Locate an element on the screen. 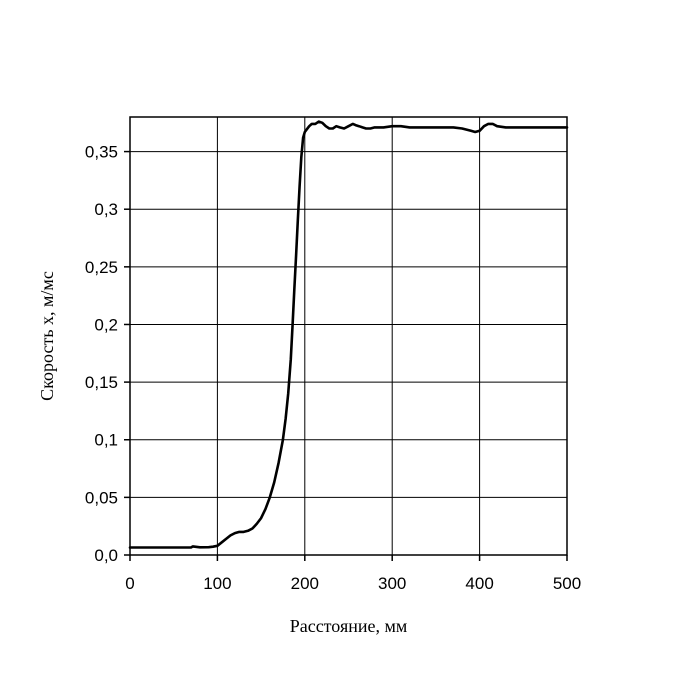  x-tick-label: 500 is located at coordinates (567, 583).